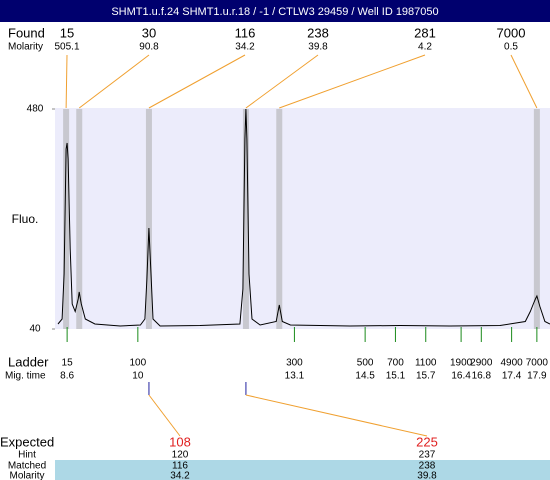 Image resolution: width=550 pixels, height=480 pixels. I want to click on ladder-time: 15.1, so click(396, 376).